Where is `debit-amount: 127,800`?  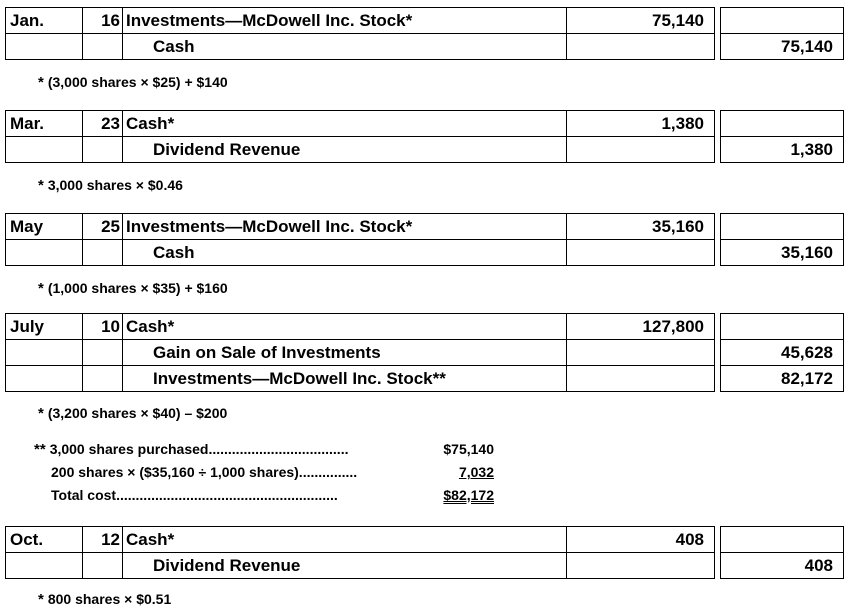 debit-amount: 127,800 is located at coordinates (640, 326).